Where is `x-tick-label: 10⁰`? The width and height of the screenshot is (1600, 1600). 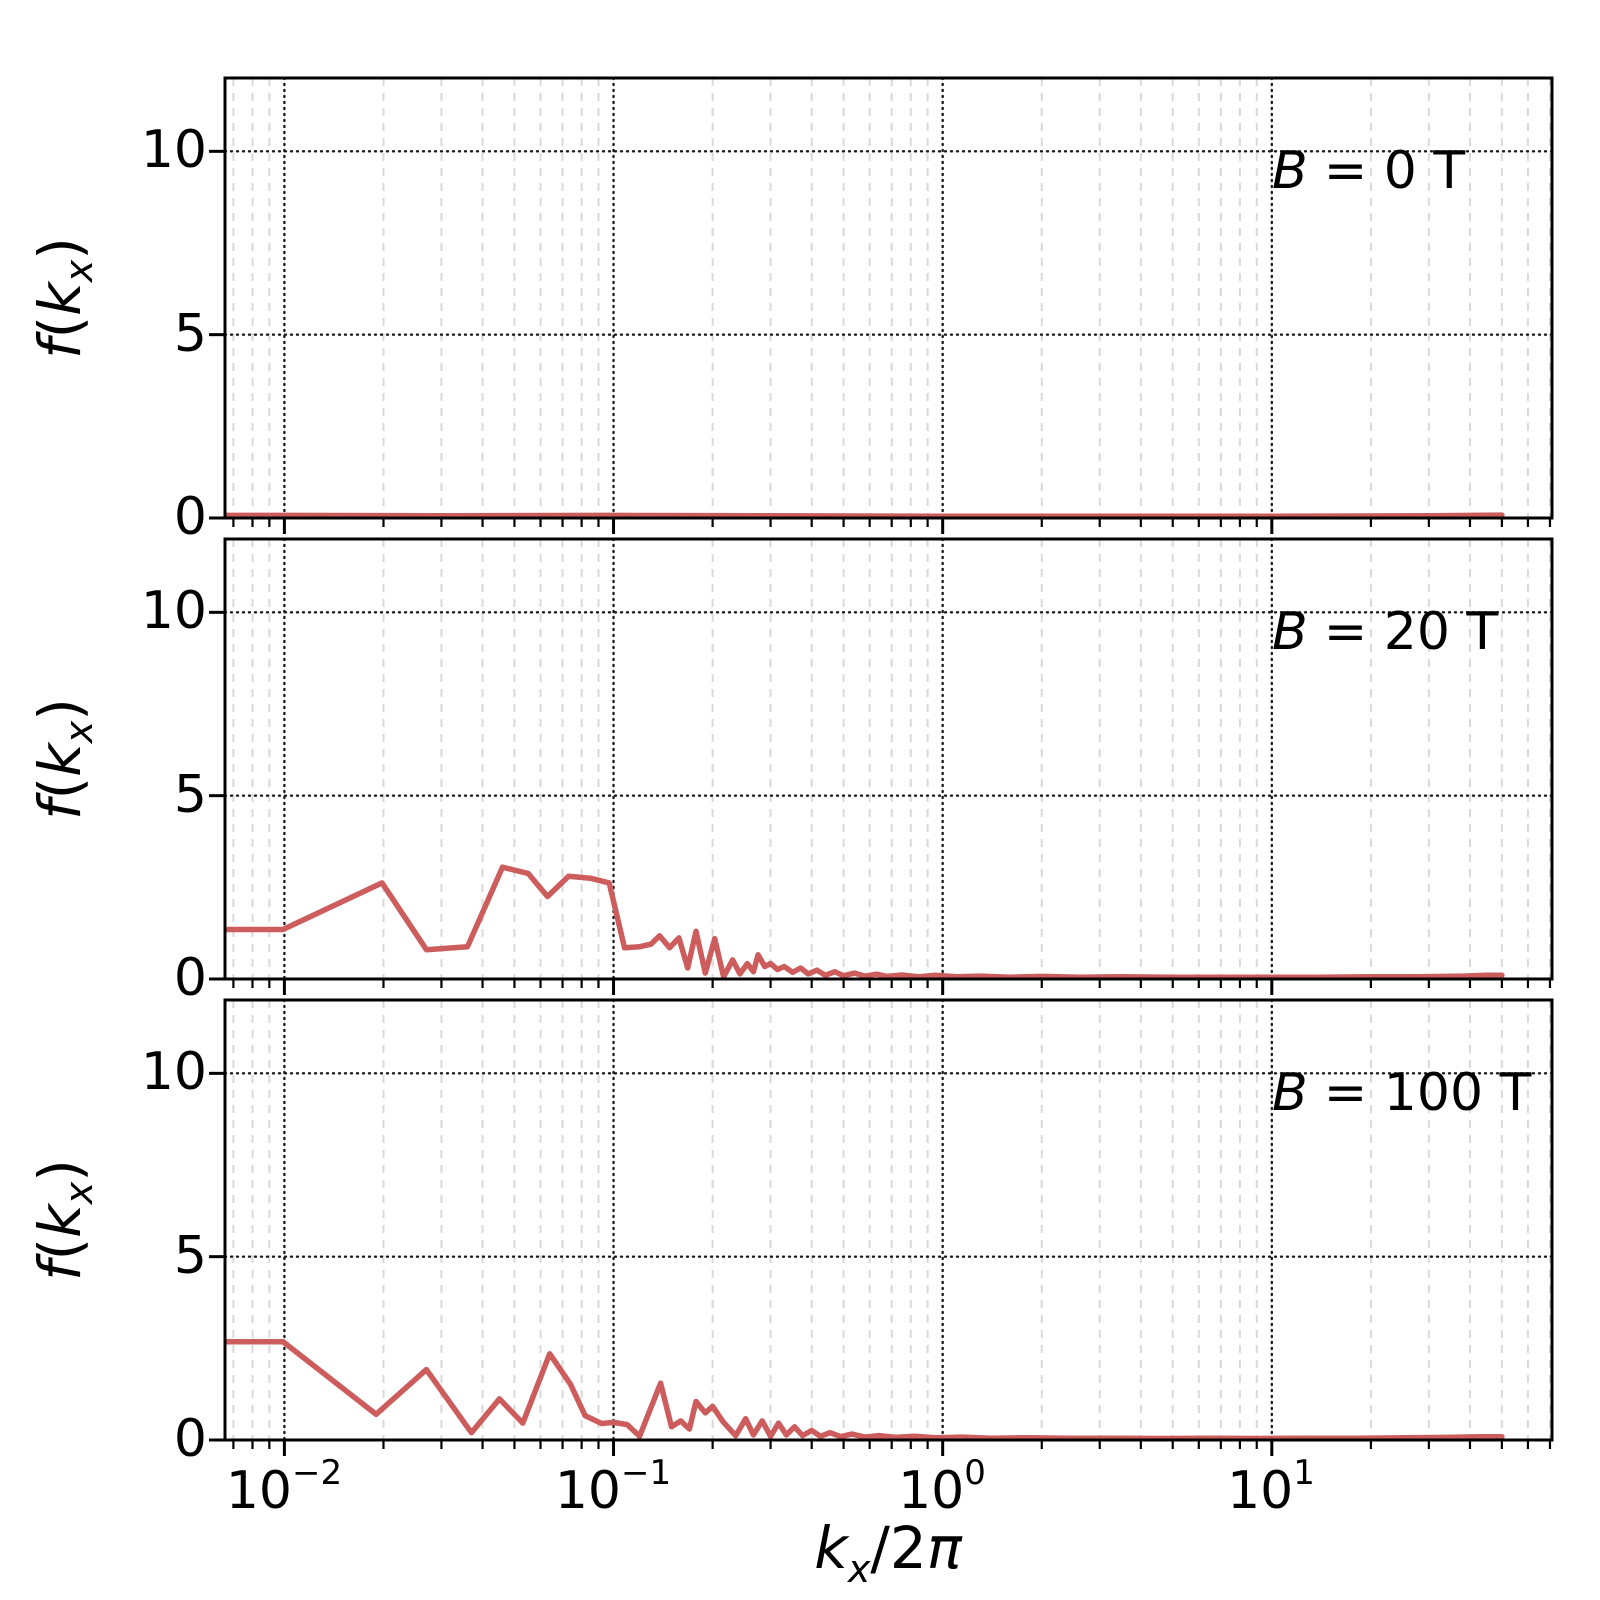
x-tick-label: 10⁰ is located at coordinates (942, 1487).